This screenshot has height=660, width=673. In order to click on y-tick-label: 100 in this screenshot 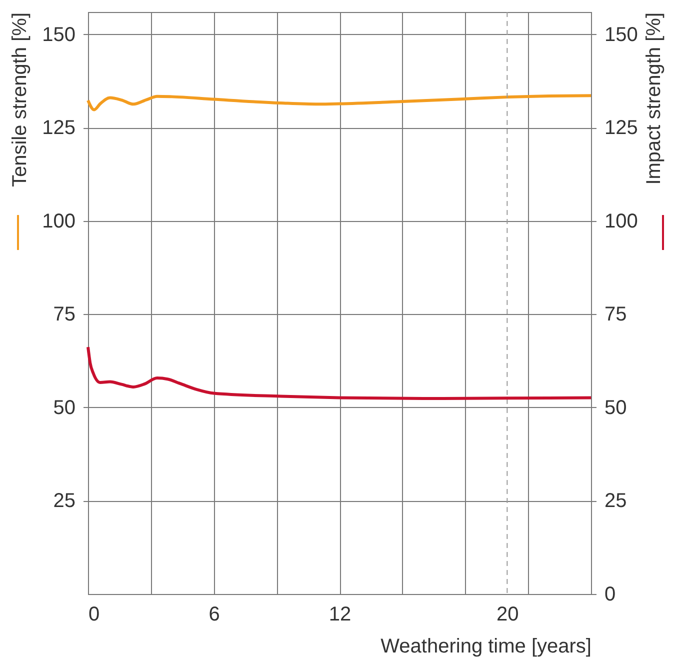, I will do `click(59, 221)`.